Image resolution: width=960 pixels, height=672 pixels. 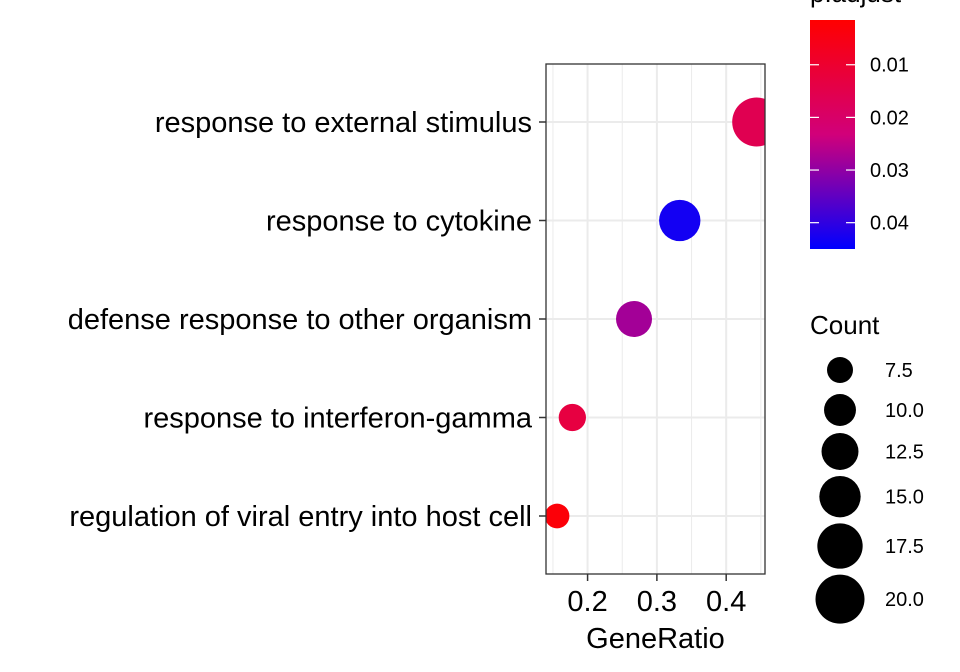 What do you see at coordinates (338, 419) in the screenshot?
I see `y-tick-label: response to interferon-gamma` at bounding box center [338, 419].